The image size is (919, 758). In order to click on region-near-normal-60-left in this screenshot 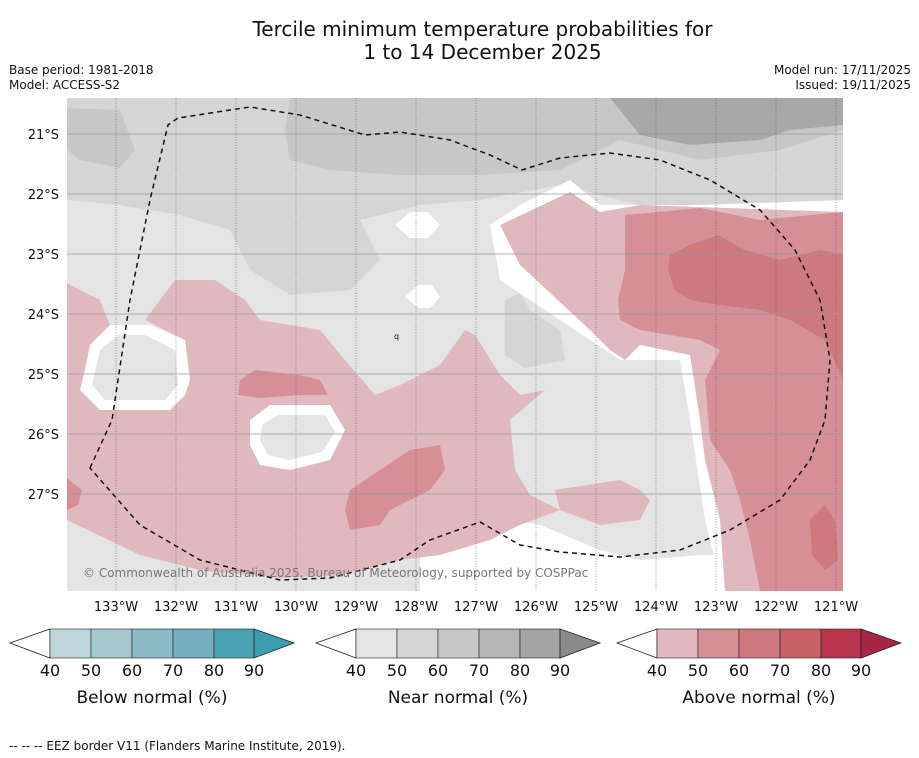, I will do `click(101, 138)`.